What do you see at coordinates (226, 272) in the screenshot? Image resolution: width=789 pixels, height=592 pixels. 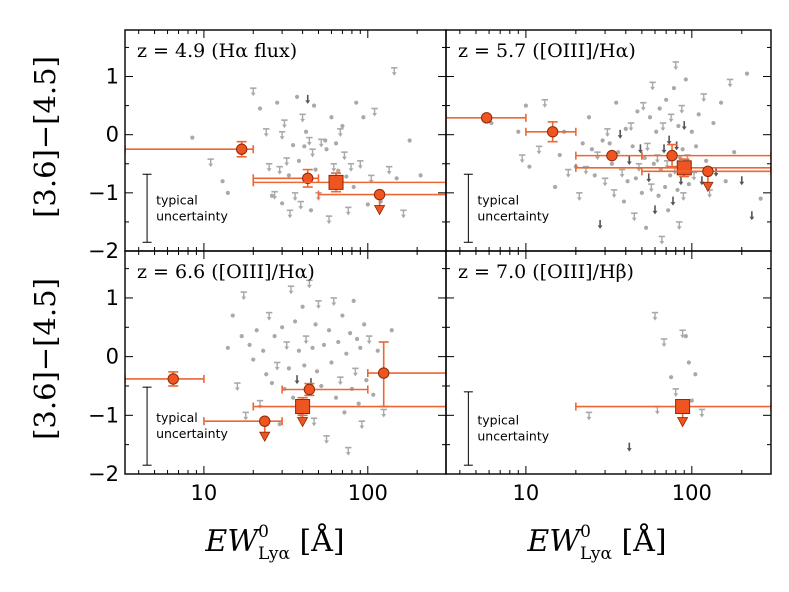 I see `panel-title: z = 6.6 ([OIII]/Hα)` at bounding box center [226, 272].